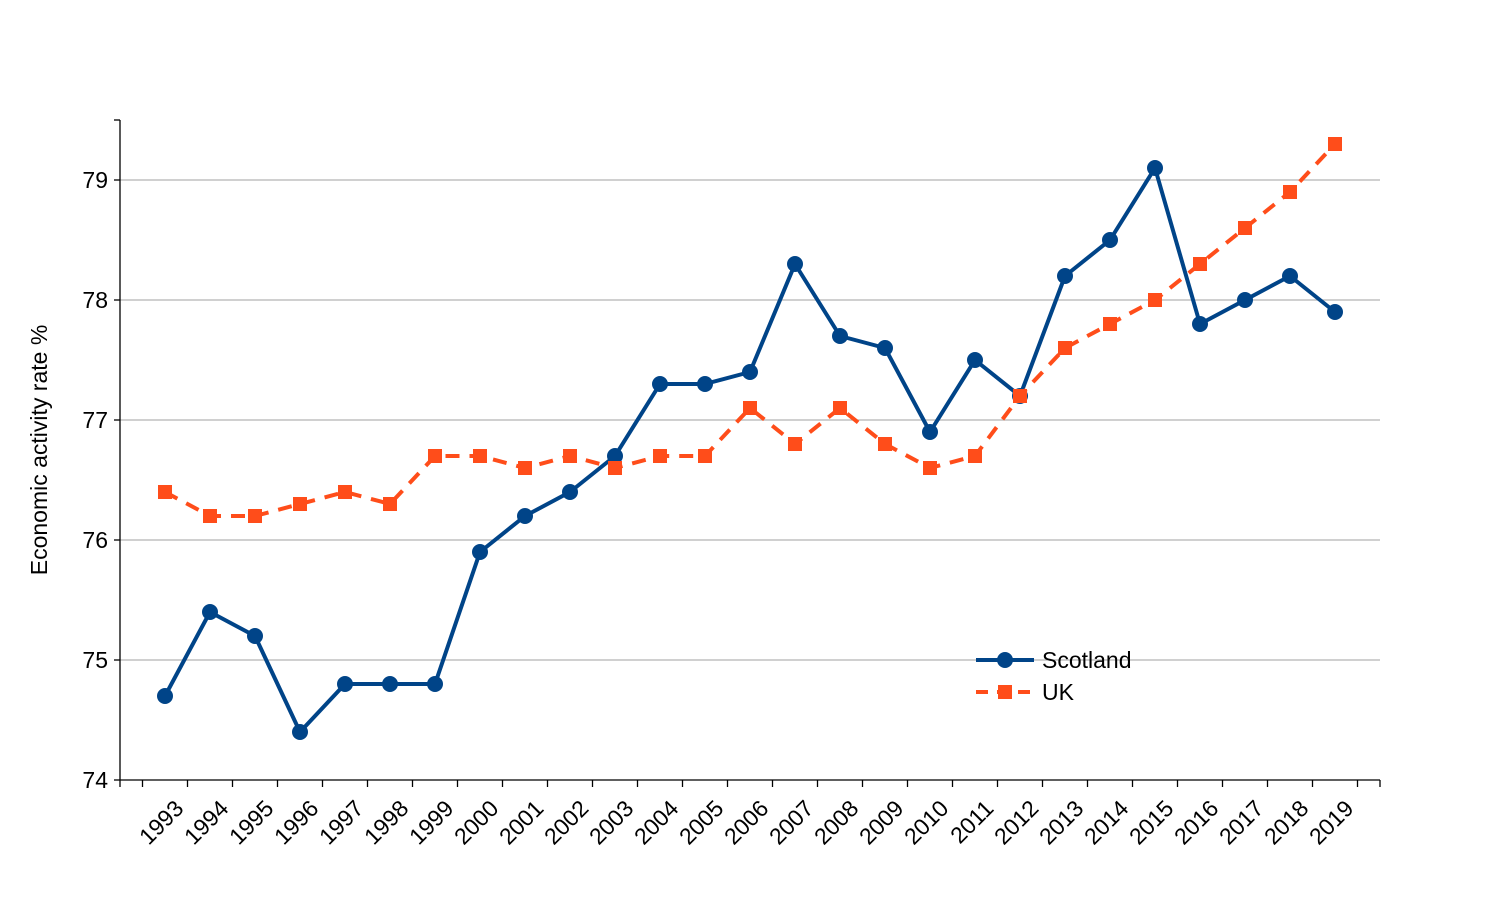 The height and width of the screenshot is (905, 1500). What do you see at coordinates (701, 822) in the screenshot?
I see `x-tick-label: 2005` at bounding box center [701, 822].